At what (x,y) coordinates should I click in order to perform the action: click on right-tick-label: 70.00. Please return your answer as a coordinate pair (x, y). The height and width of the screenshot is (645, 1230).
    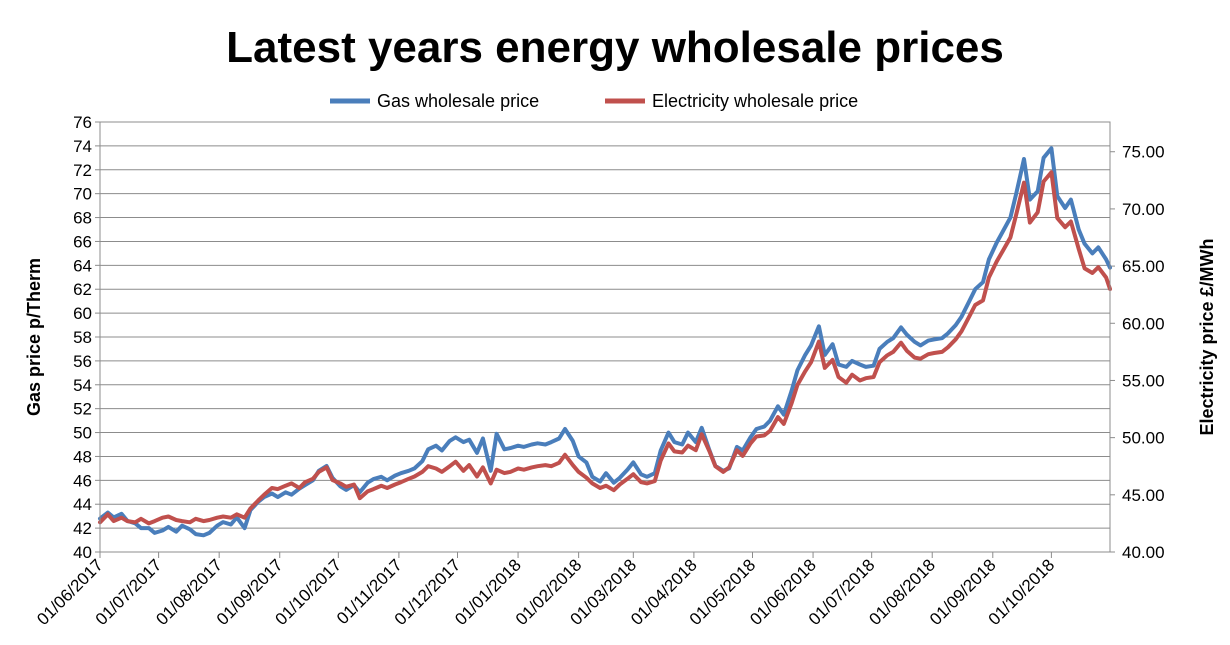
    Looking at the image, I should click on (1143, 209).